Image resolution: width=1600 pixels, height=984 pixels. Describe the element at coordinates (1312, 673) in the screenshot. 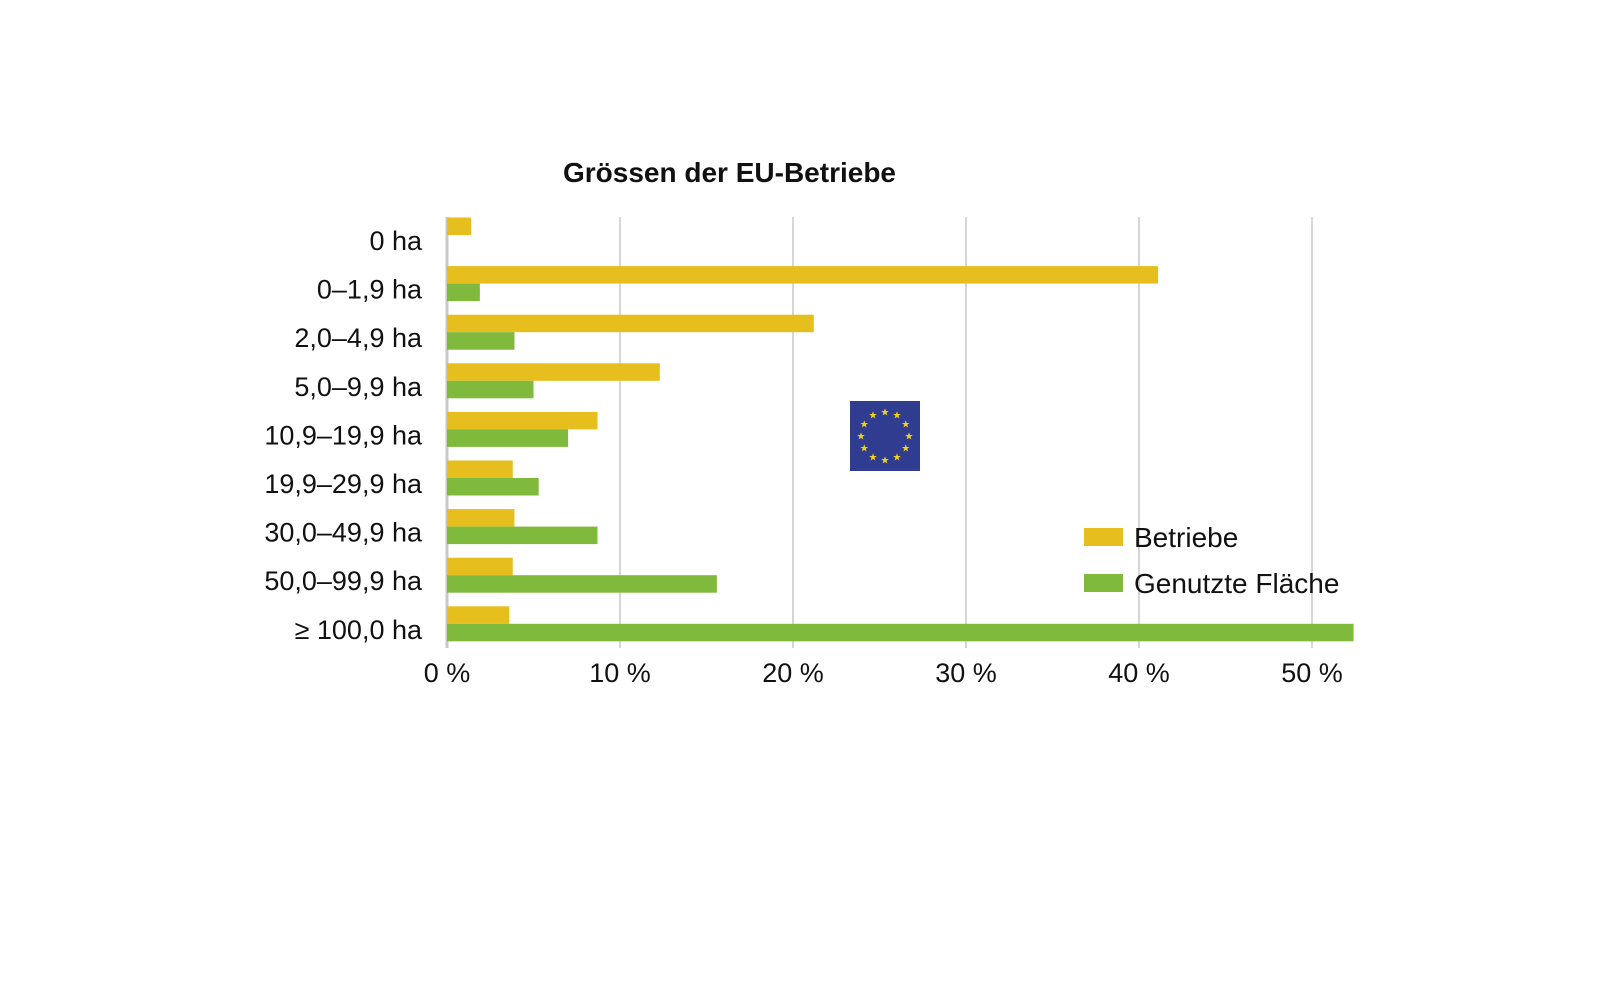

I see `x-tick-label: 50 %` at that location.